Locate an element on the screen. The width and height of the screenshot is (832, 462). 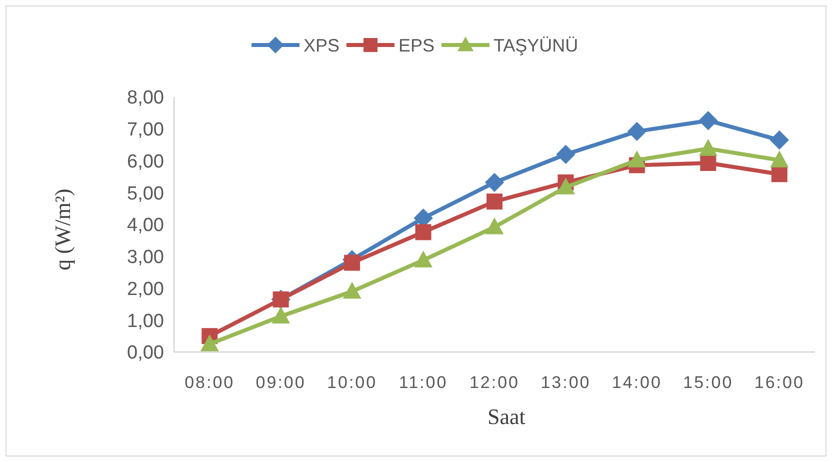
x-tick-label: 10:00 is located at coordinates (352, 382).